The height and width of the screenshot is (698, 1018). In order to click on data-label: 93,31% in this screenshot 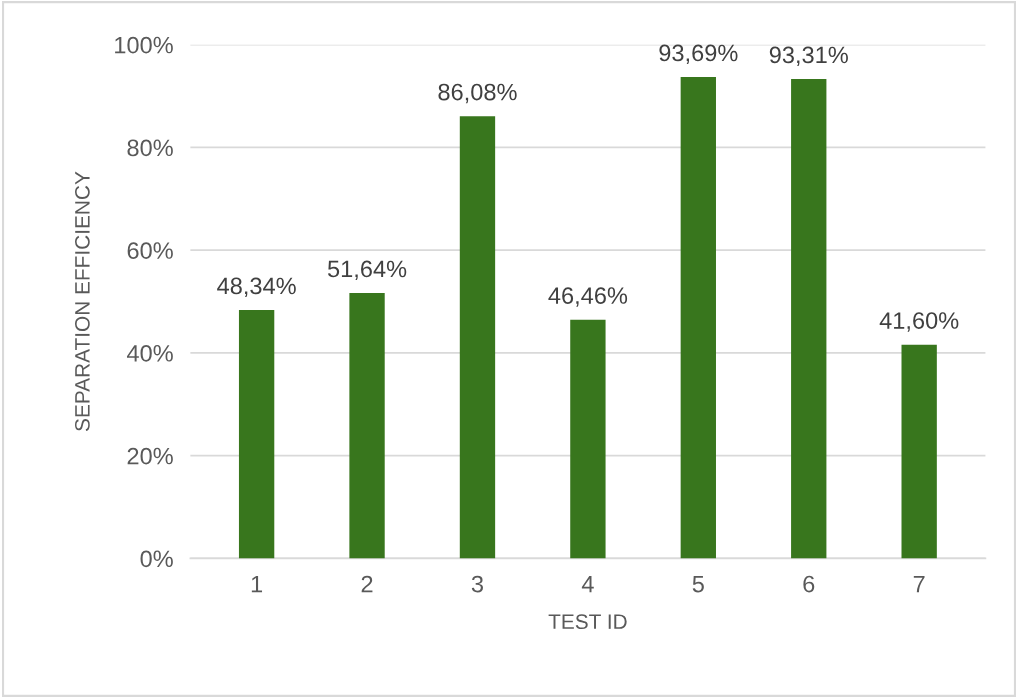, I will do `click(808, 56)`.